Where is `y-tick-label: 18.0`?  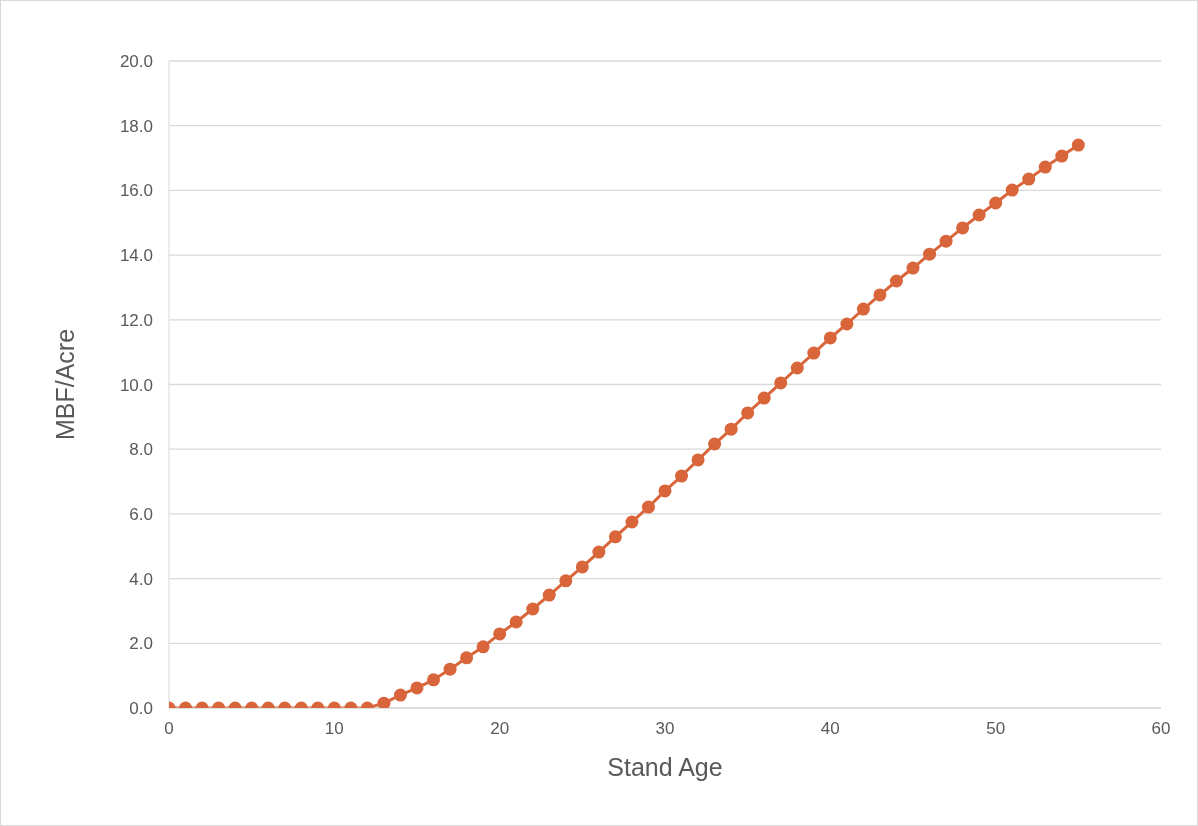
y-tick-label: 18.0 is located at coordinates (136, 126).